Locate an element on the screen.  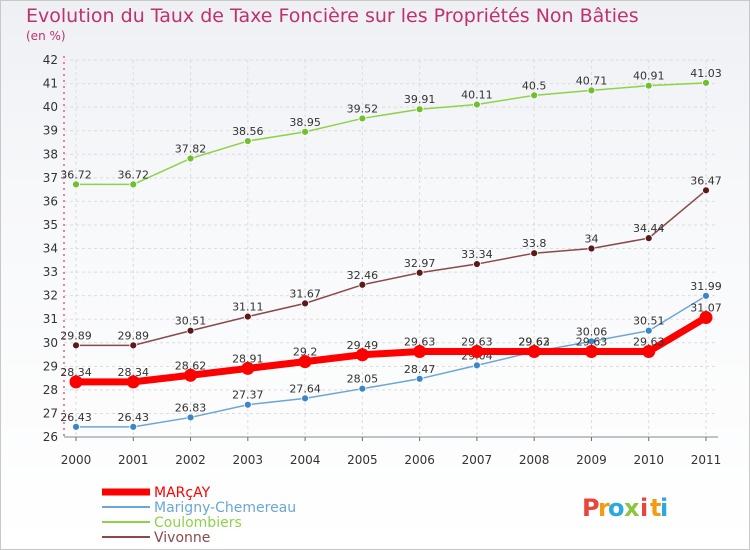
y-tick-label: 31 is located at coordinates (50, 319).